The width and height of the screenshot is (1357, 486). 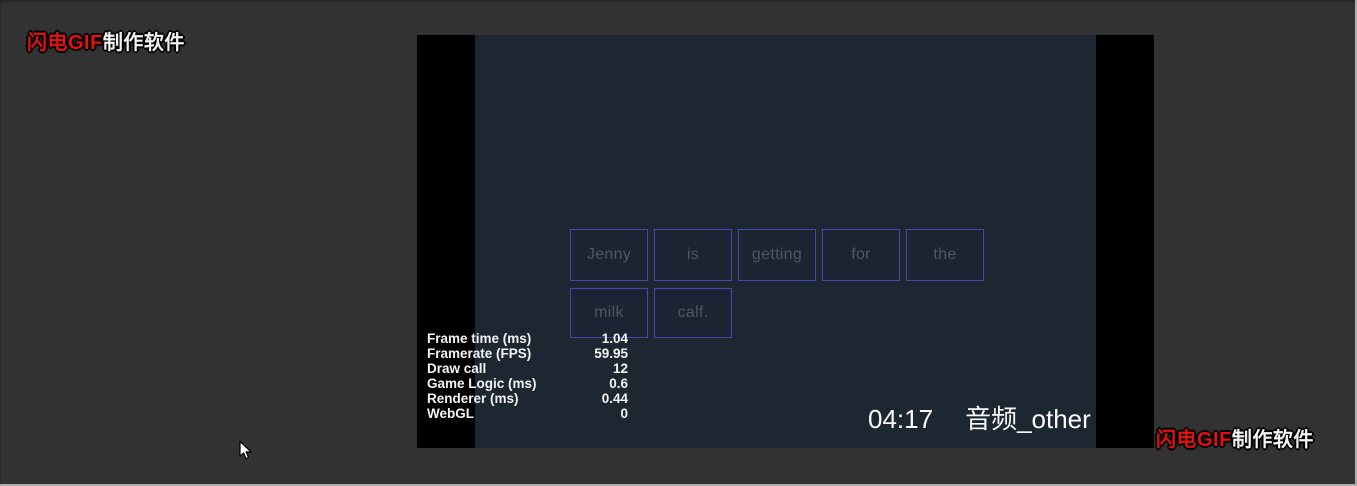 I want to click on audio-caption-text: 音频_other, so click(x=1028, y=419).